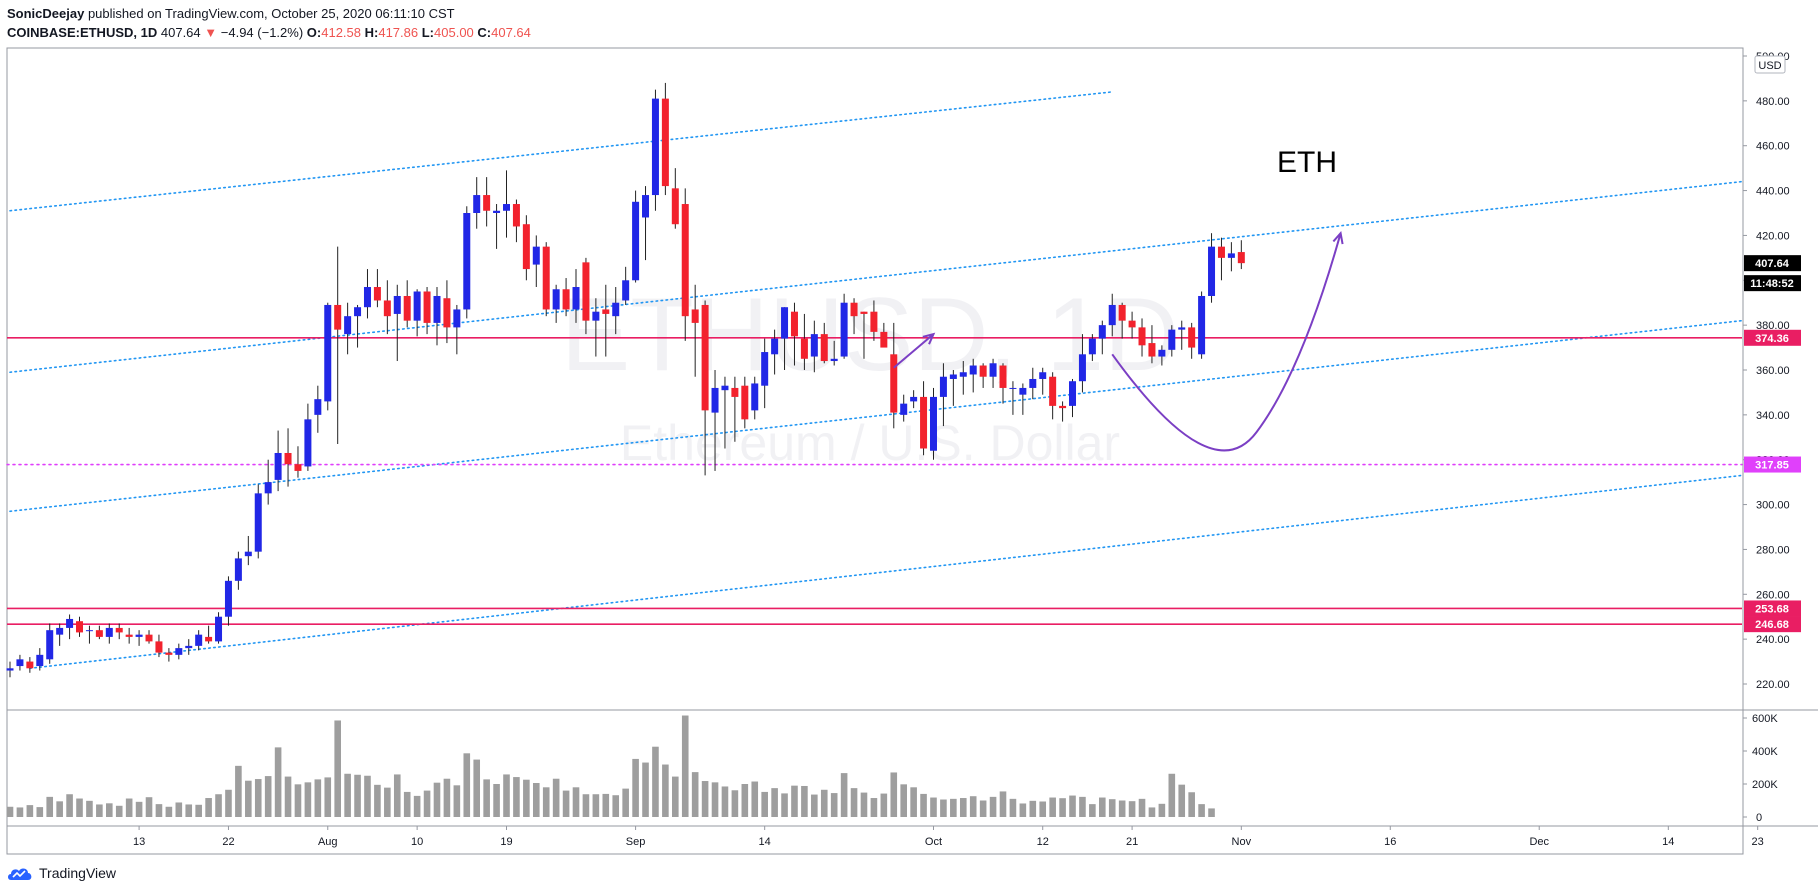 This screenshot has height=894, width=1818. Describe the element at coordinates (1773, 147) in the screenshot. I see `price-tick-label: 460.00` at that location.